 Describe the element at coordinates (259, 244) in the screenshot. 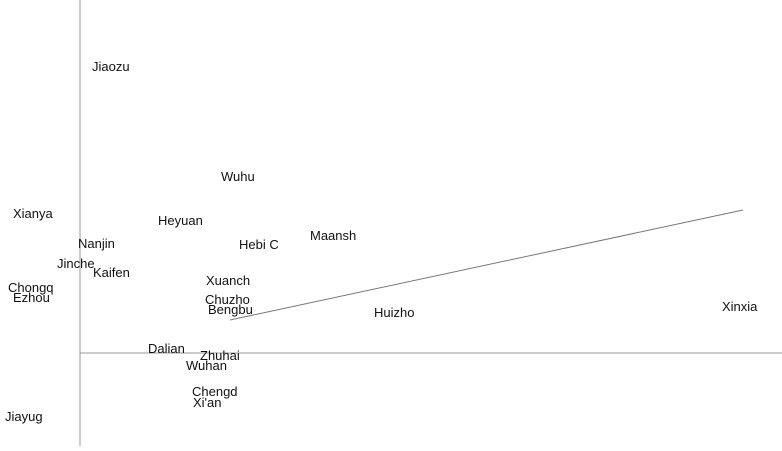

I see `point-label: Hebi C` at that location.